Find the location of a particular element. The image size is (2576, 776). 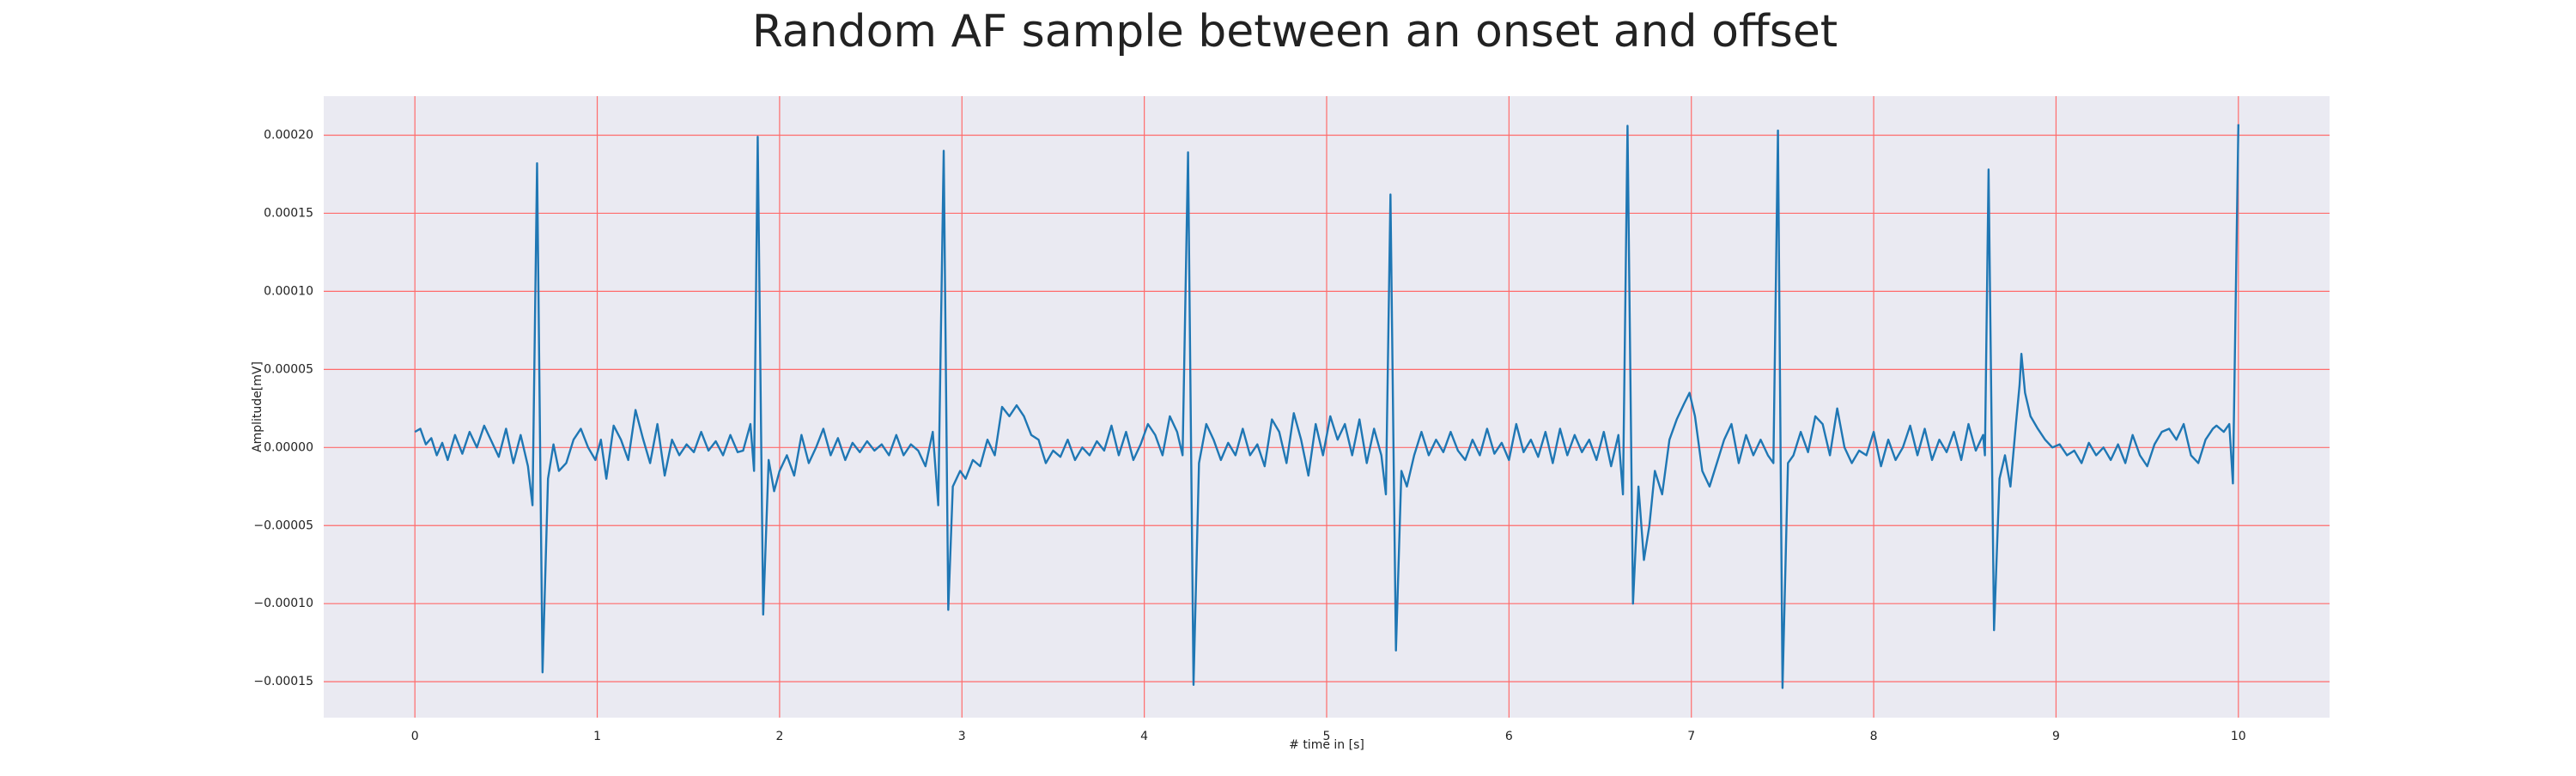

x-tick-label: 4 is located at coordinates (1144, 736).